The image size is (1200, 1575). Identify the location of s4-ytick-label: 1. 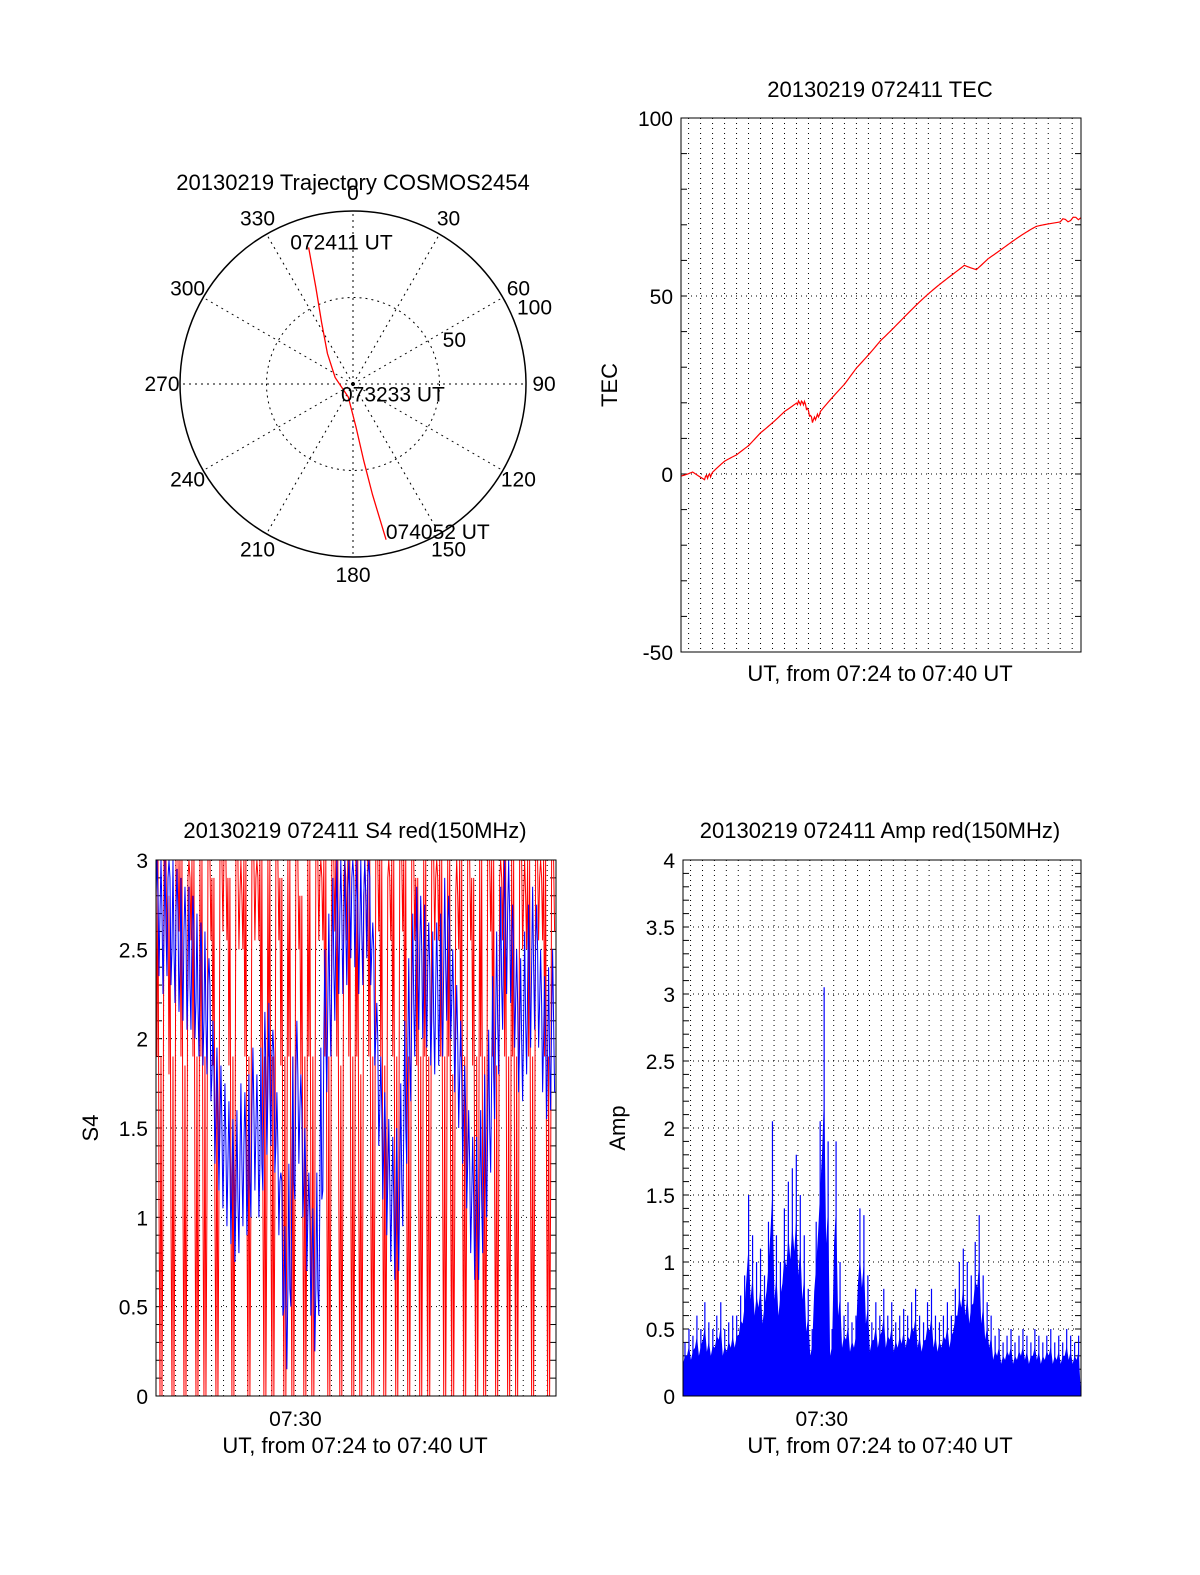
(142, 1218).